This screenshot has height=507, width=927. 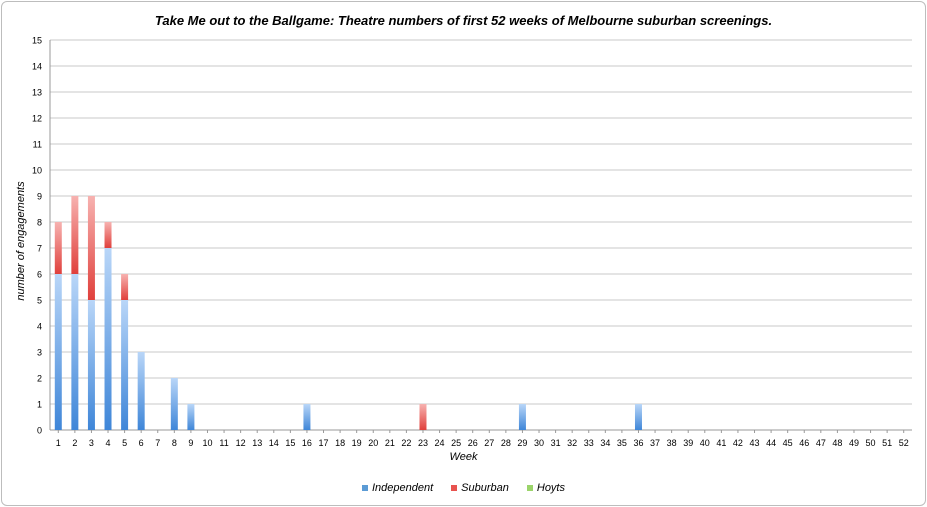 I want to click on x-tick-label: 30, so click(x=539, y=443).